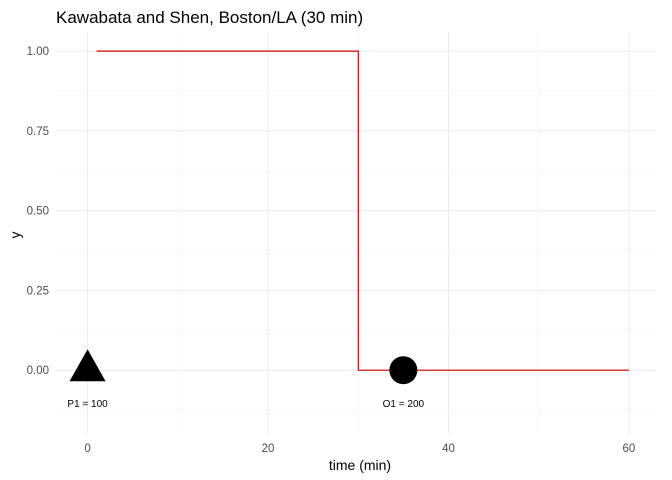  Describe the element at coordinates (87, 449) in the screenshot. I see `x-tick-label: 0` at that location.